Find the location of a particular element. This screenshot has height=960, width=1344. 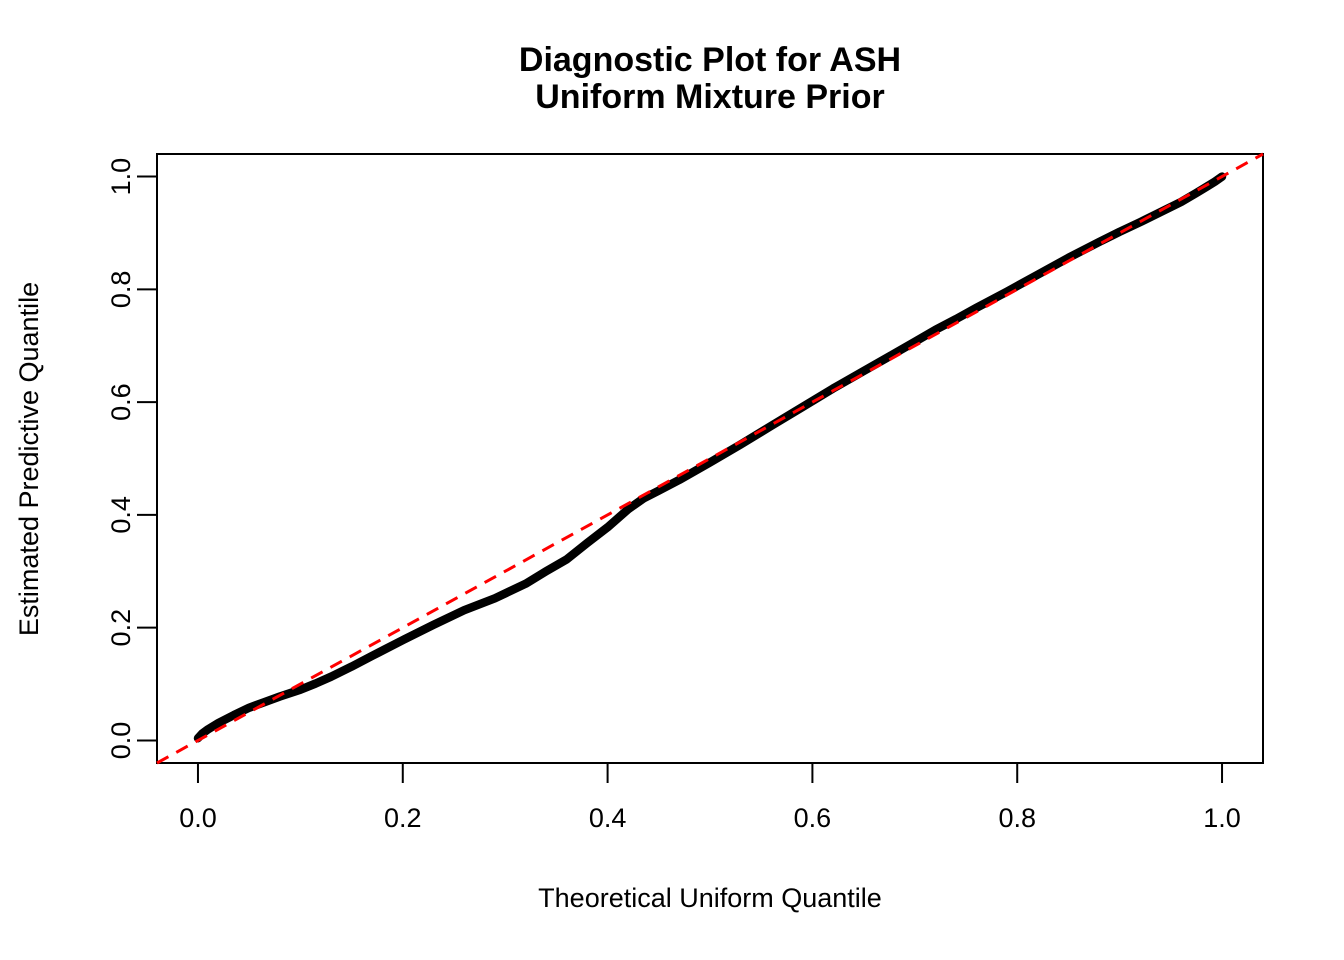

plot-title-line-1: Diagnostic Plot for ASH is located at coordinates (710, 60).